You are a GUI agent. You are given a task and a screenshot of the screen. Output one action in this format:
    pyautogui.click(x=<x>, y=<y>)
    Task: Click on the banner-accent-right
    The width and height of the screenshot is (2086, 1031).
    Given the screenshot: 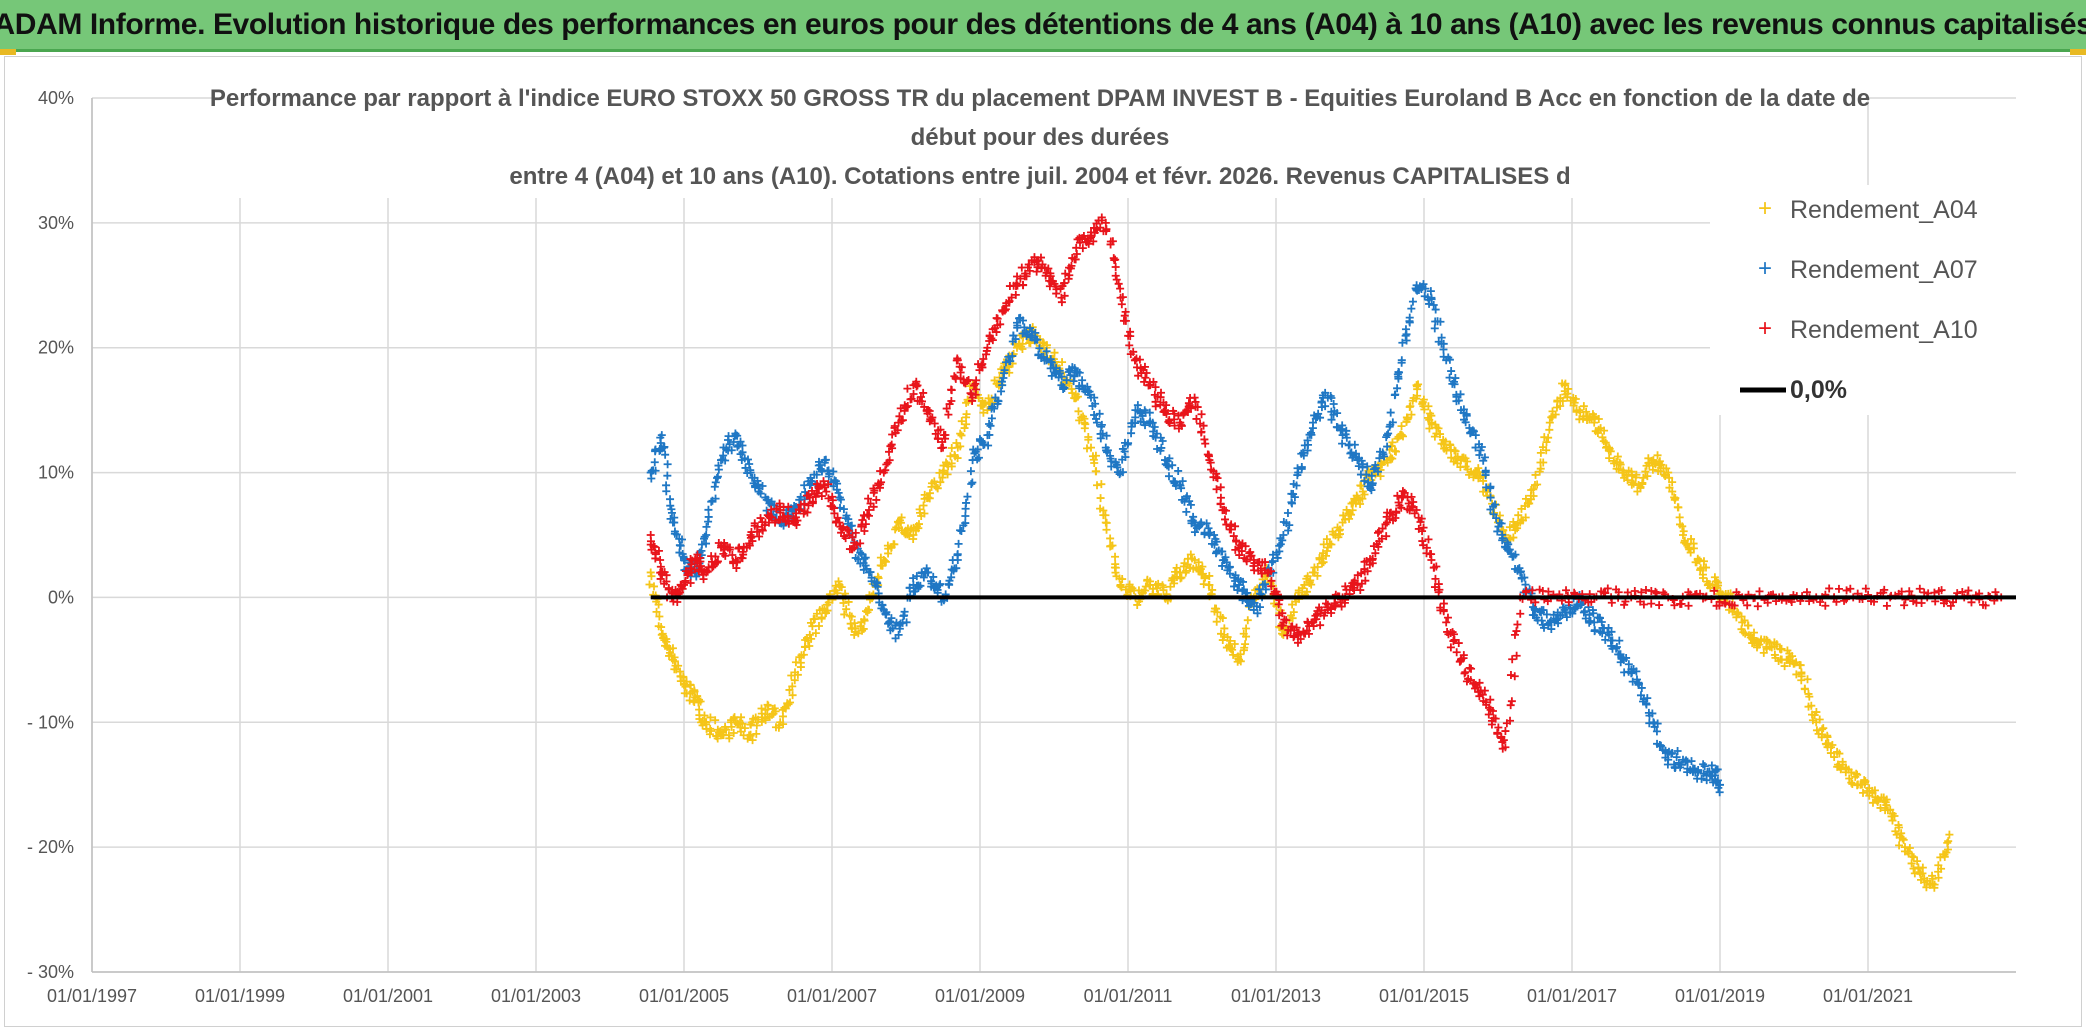 What is the action you would take?
    pyautogui.click(x=2078, y=52)
    